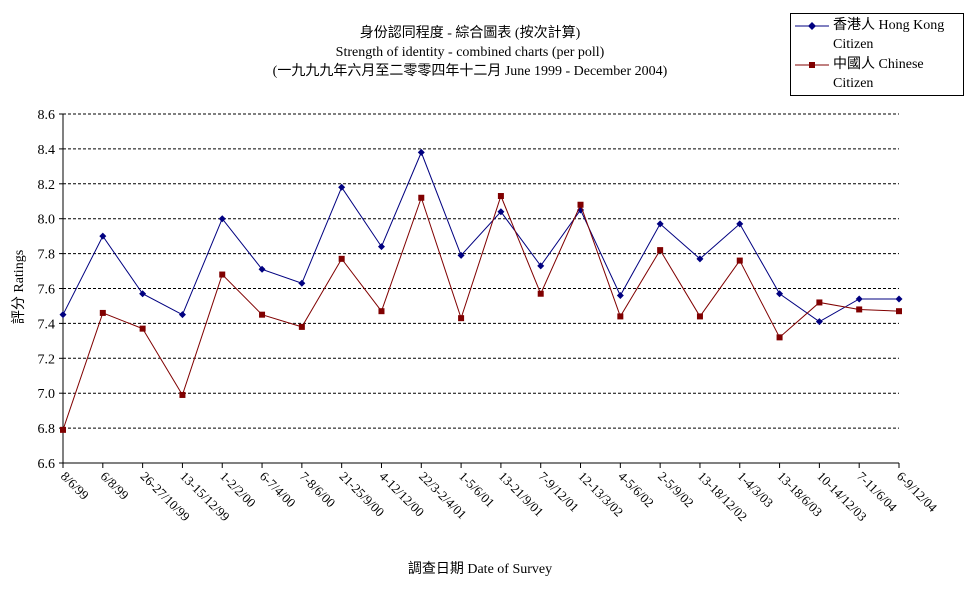 The height and width of the screenshot is (600, 977). Describe the element at coordinates (47, 394) in the screenshot. I see `y-tick-label: 7.0` at that location.